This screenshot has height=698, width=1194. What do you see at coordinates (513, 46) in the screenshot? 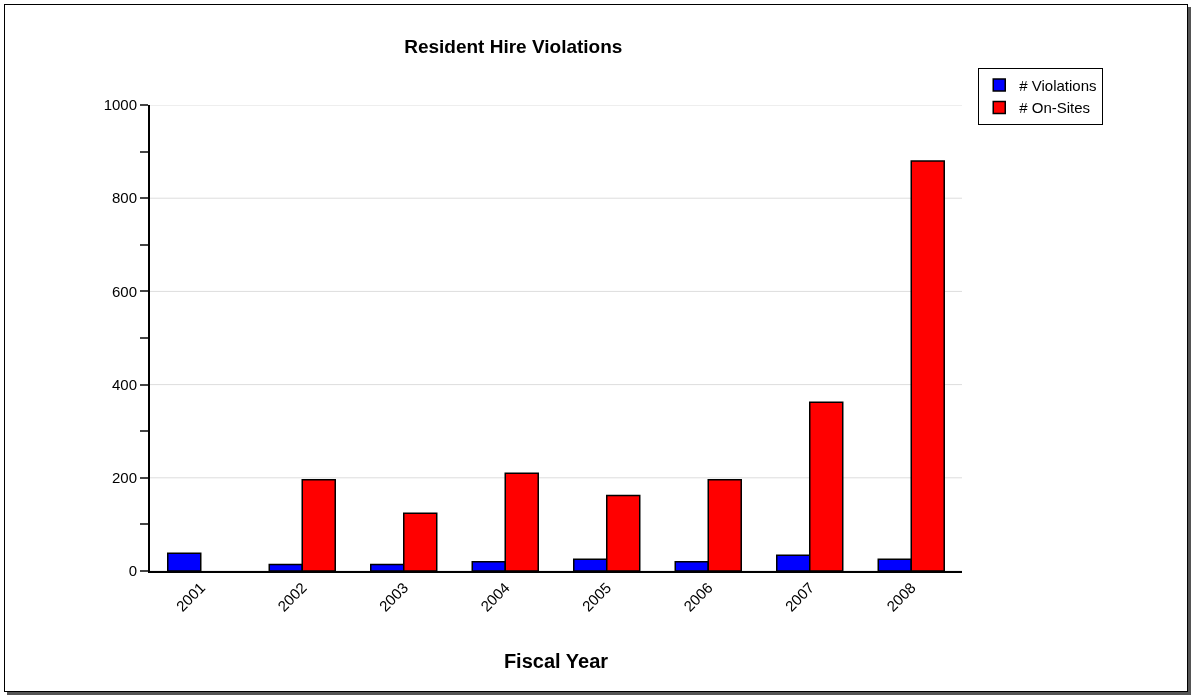
I see `chart-title: Resident Hire Violations` at bounding box center [513, 46].